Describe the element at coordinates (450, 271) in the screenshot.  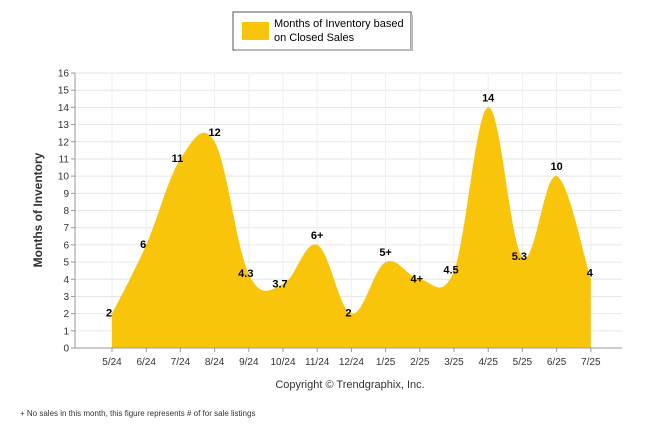
I see `data-label: 4.5` at that location.